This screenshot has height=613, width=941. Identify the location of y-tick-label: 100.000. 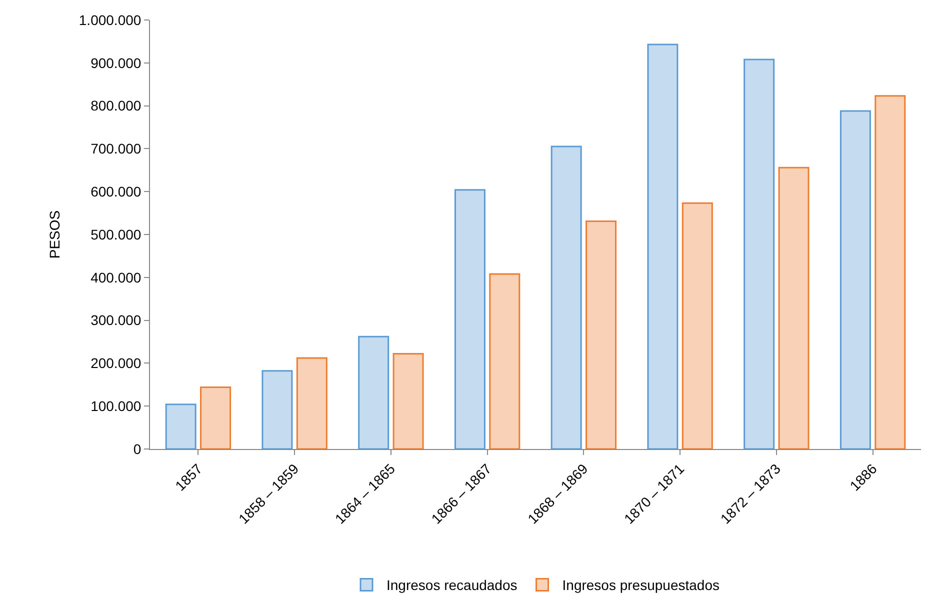
(116, 406).